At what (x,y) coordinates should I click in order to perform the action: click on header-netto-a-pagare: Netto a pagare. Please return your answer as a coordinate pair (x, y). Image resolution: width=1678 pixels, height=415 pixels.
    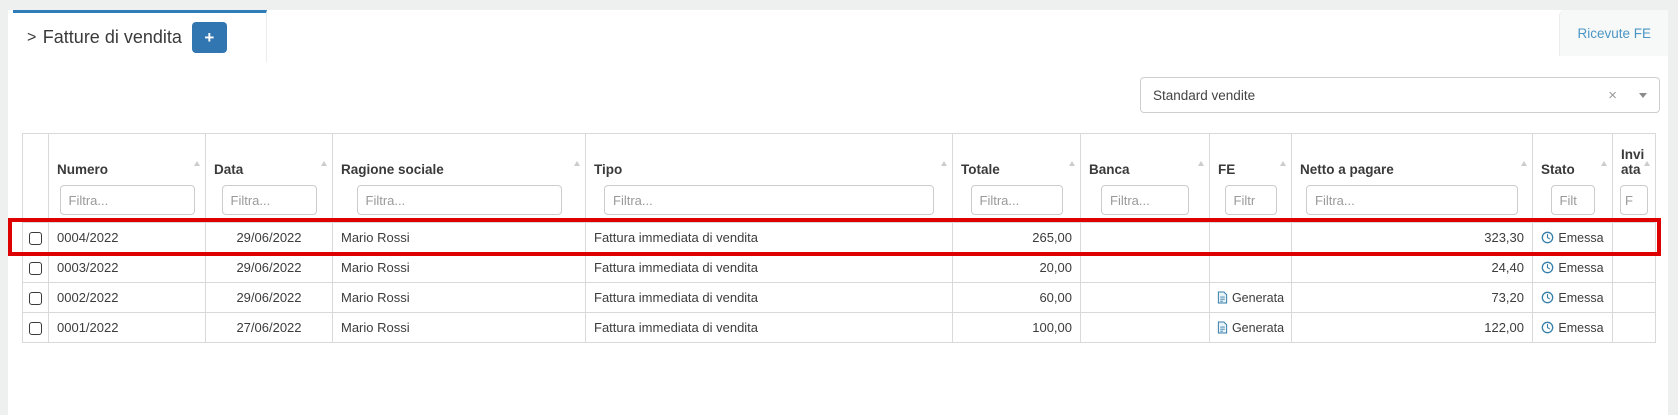
    Looking at the image, I should click on (1412, 178).